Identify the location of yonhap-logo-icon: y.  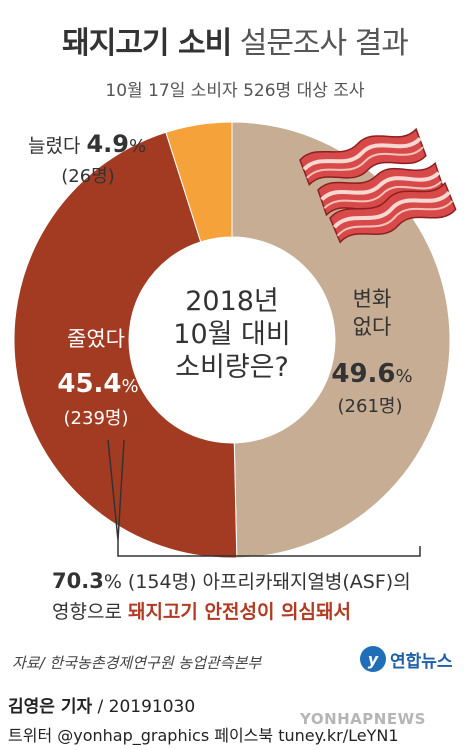
(373, 659).